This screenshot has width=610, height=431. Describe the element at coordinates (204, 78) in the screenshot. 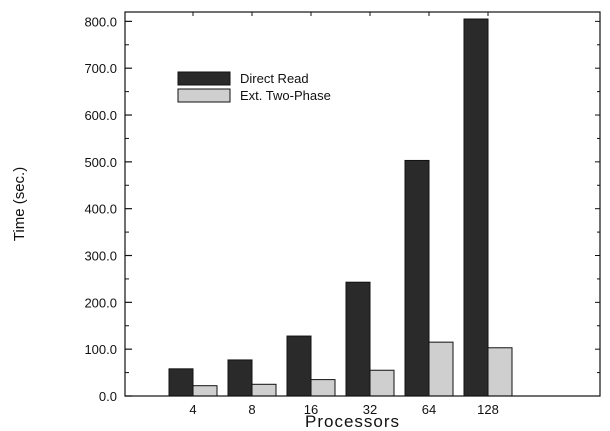

I see `legend-swatch-direct-read` at that location.